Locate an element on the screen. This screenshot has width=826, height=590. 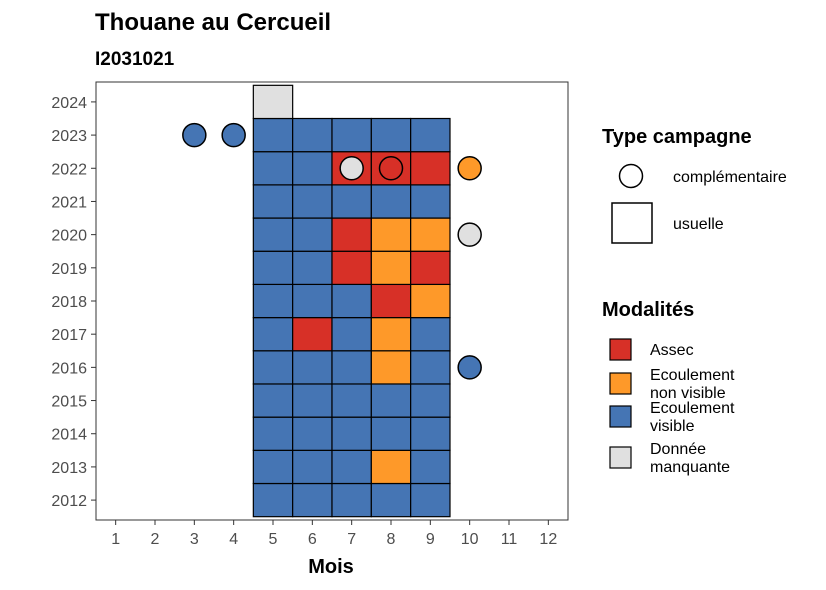
x-tick-label: 8 is located at coordinates (391, 539).